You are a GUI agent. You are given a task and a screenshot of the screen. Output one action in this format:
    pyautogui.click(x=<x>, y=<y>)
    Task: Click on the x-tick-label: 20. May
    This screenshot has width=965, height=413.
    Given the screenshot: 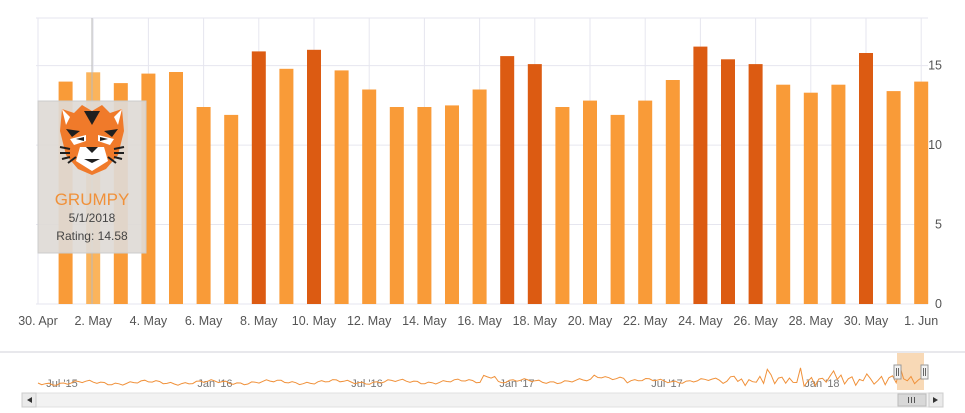 What is the action you would take?
    pyautogui.click(x=590, y=321)
    